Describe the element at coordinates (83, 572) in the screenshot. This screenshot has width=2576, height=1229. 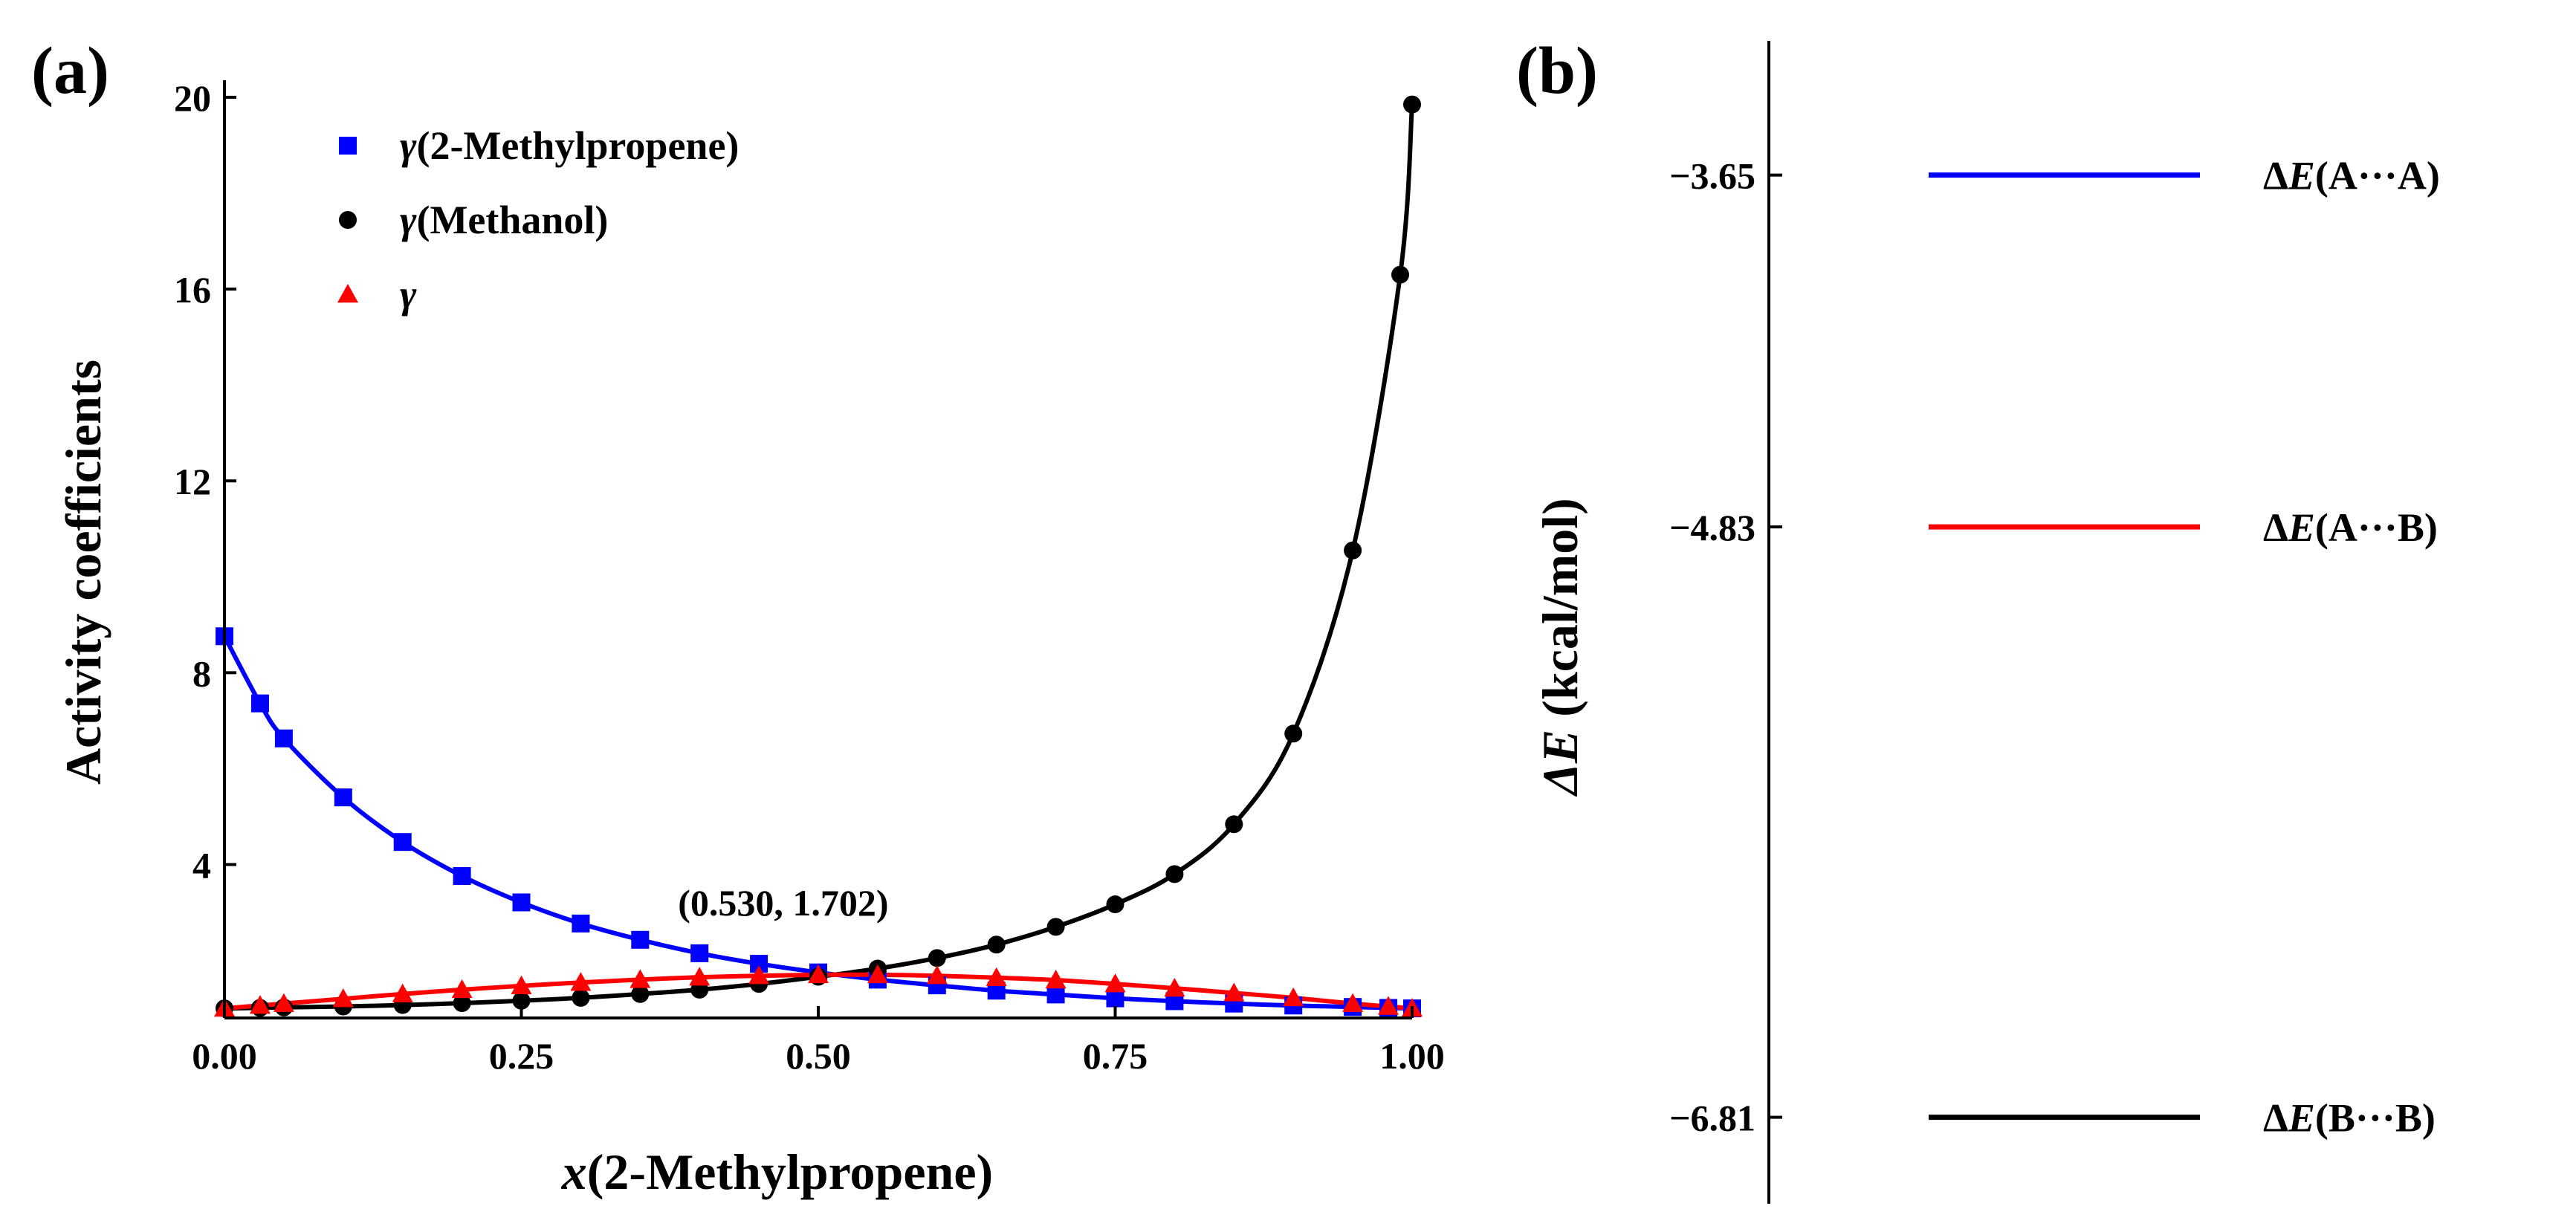
I see `y-axis-label: Activity coefficients` at that location.